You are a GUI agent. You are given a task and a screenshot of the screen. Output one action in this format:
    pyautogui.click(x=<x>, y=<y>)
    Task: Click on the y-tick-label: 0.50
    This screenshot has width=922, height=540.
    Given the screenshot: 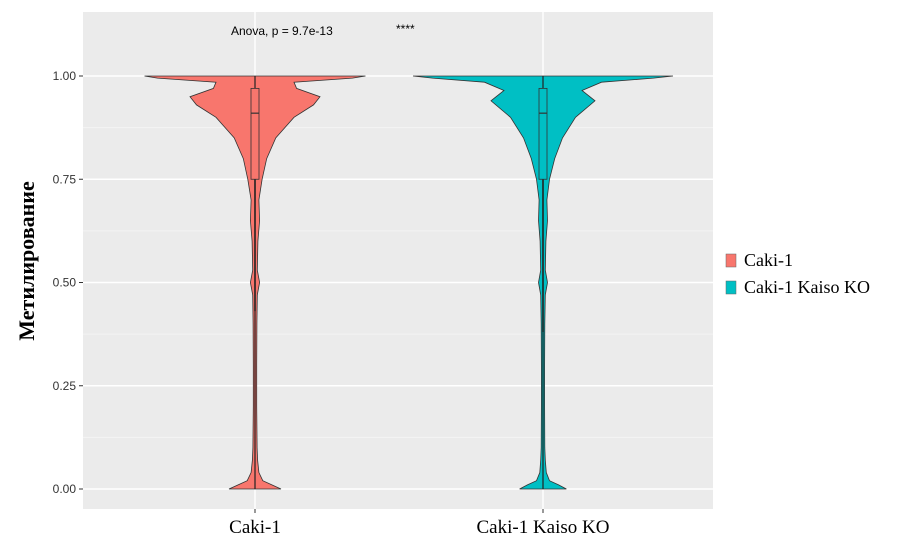 What is the action you would take?
    pyautogui.click(x=65, y=283)
    